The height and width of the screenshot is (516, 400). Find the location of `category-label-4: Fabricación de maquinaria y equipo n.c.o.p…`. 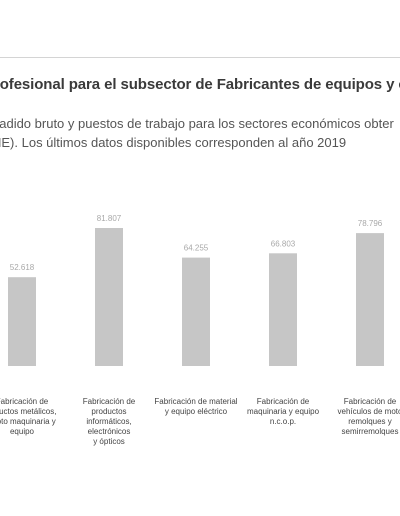

category-label-4: Fabricación de maquinaria y equipo n.c.o.p… is located at coordinates (283, 412).